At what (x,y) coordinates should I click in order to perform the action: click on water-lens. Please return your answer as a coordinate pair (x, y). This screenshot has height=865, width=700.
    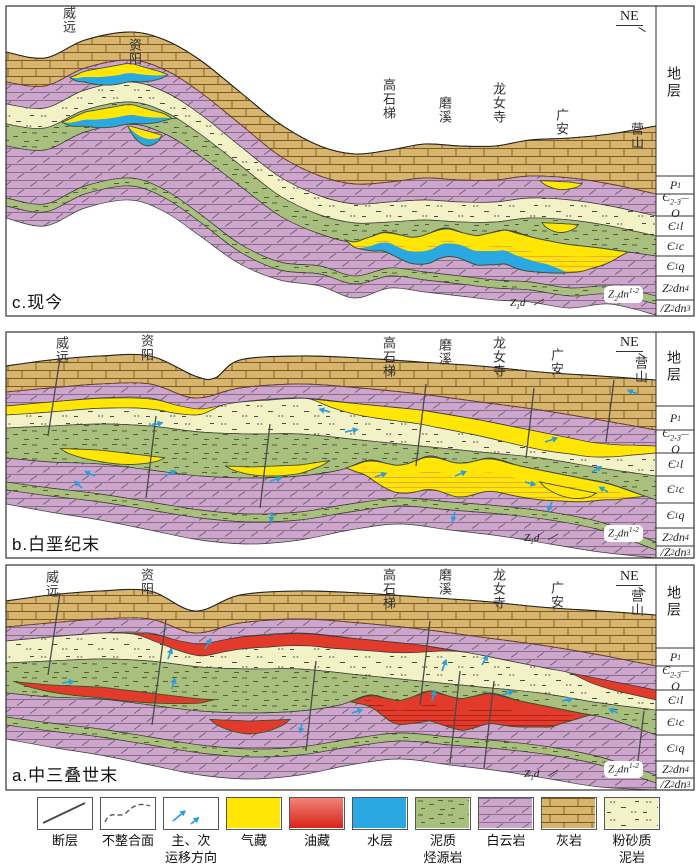
    Looking at the image, I should click on (119, 79).